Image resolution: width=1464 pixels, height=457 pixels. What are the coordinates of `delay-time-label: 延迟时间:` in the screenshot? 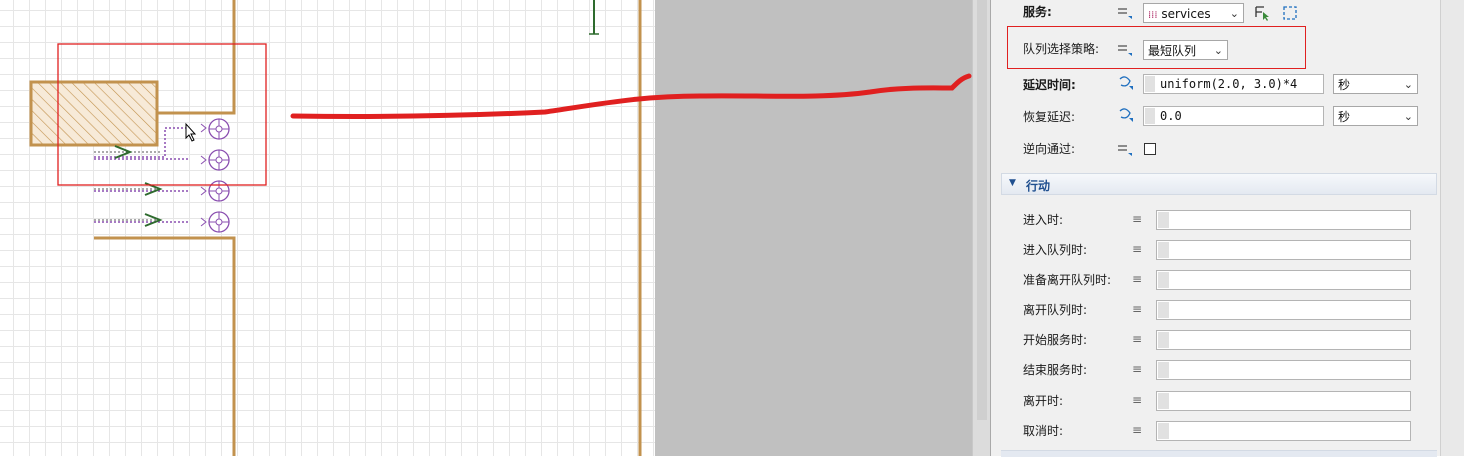 It's located at (1049, 85).